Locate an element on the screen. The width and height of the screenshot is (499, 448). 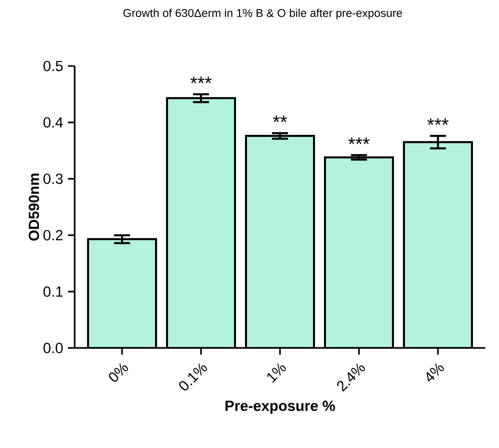
y-axis-title: OD590nm is located at coordinates (34, 207).